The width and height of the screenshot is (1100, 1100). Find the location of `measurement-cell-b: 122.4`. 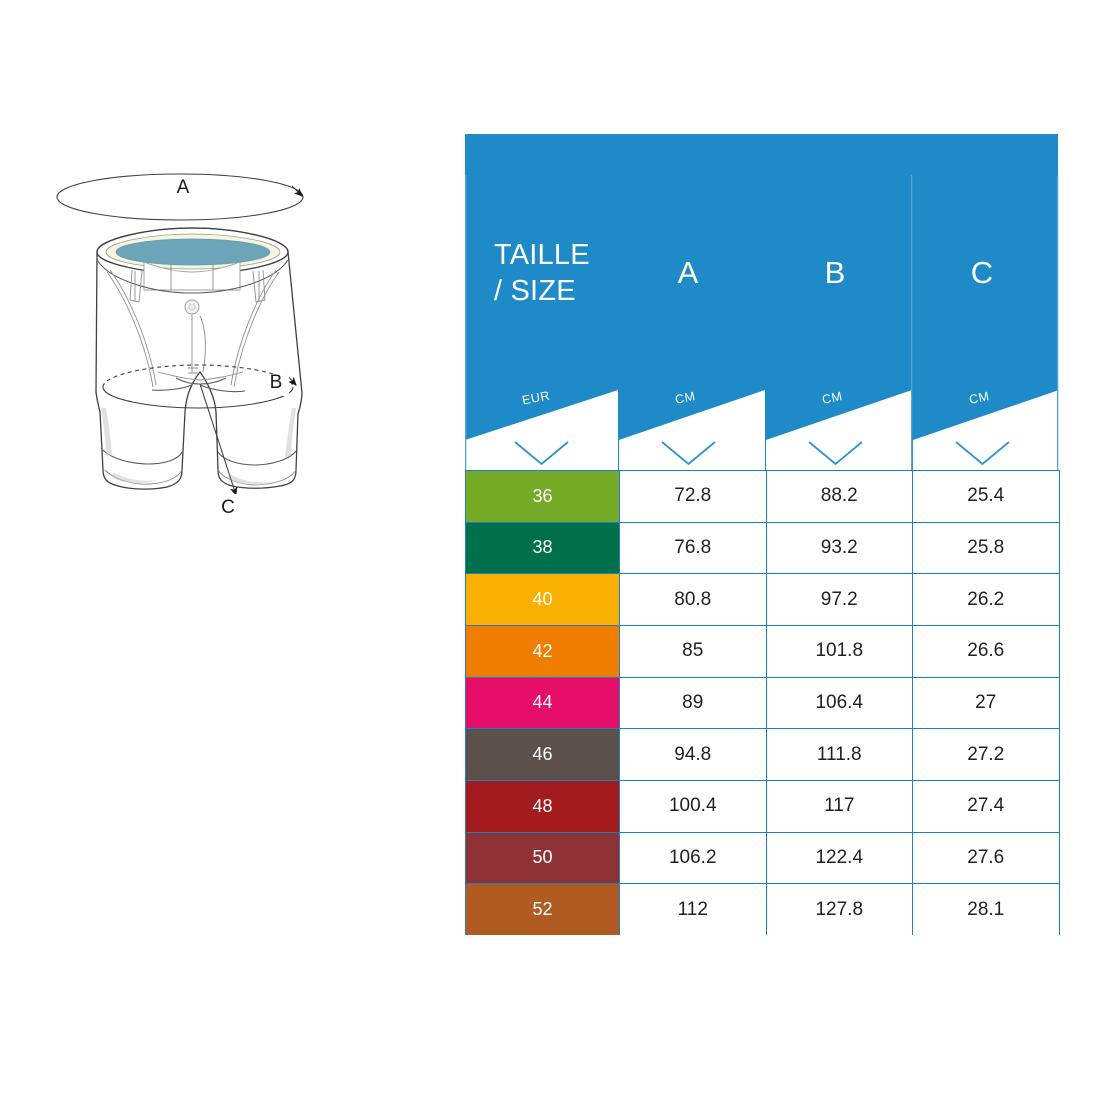

measurement-cell-b: 122.4 is located at coordinates (838, 858).